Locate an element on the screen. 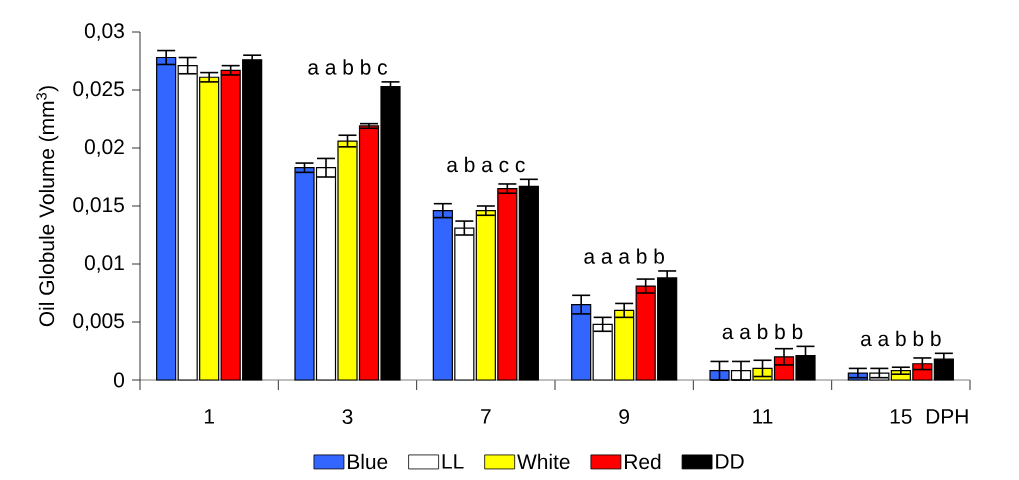 This screenshot has width=1019, height=480. y-tick-label: 0,015 is located at coordinates (98, 206).